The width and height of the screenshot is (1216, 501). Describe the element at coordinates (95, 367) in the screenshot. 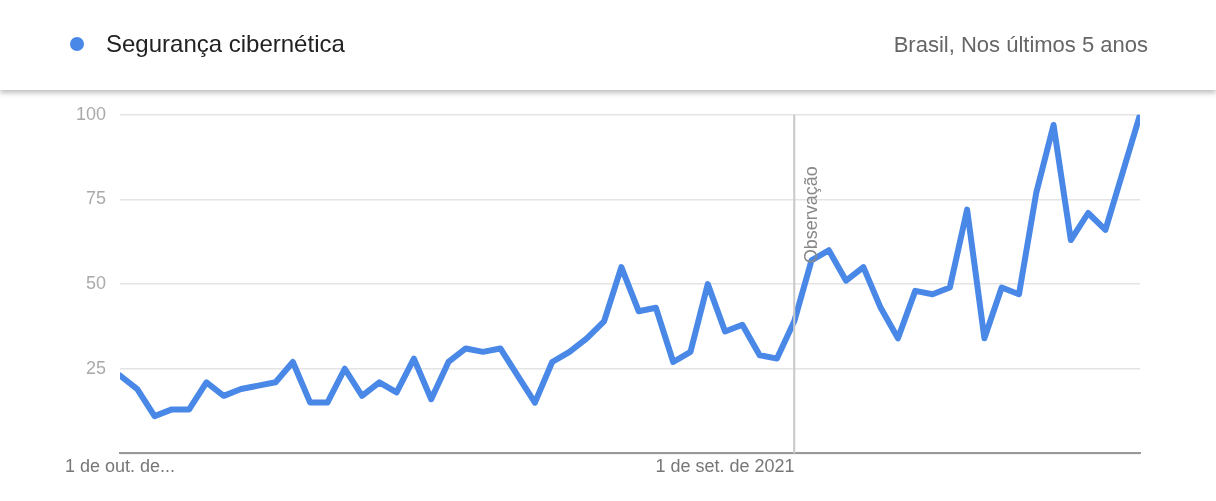

I see `y-tick-label: 25` at that location.